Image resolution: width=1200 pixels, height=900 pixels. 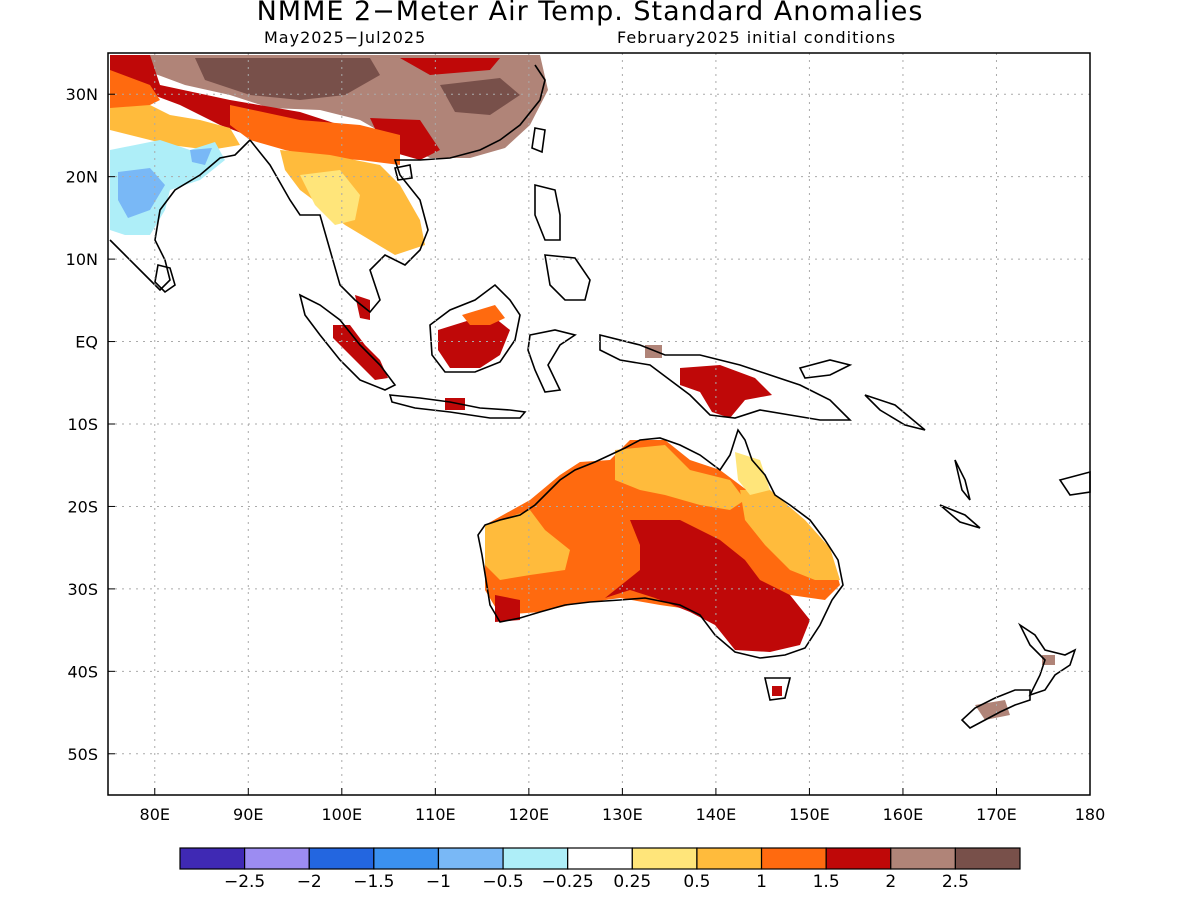 What do you see at coordinates (86, 342) in the screenshot?
I see `lat-tick-label: EQ` at bounding box center [86, 342].